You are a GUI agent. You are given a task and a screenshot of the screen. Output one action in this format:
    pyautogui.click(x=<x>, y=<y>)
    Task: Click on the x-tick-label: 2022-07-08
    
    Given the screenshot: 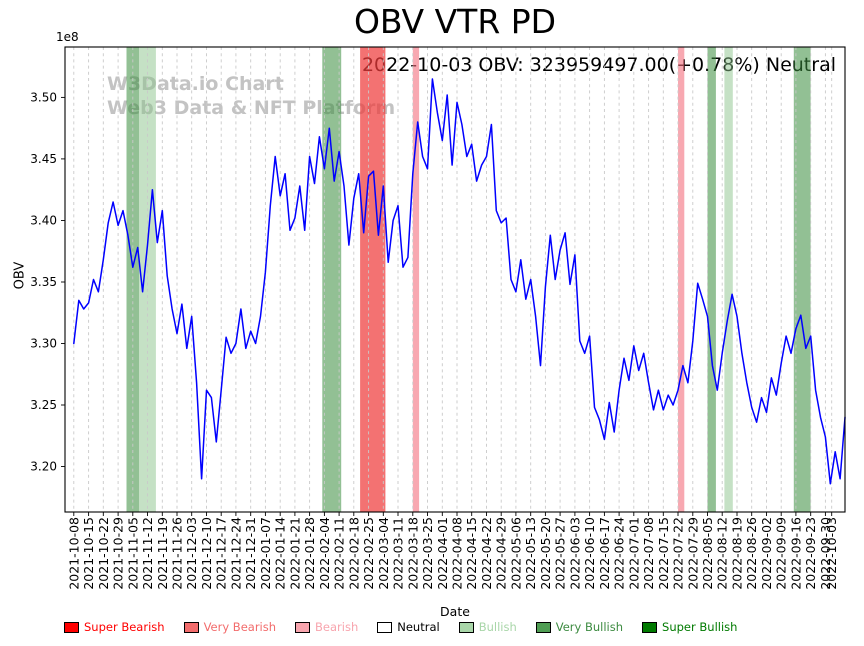 What is the action you would take?
    pyautogui.click(x=648, y=553)
    